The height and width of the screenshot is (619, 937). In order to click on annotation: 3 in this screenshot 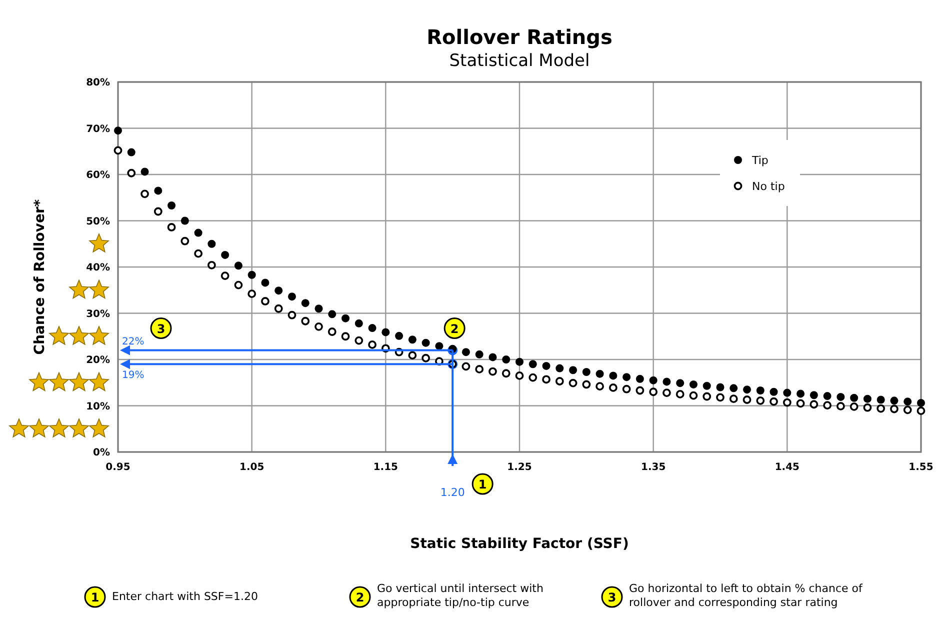, I will do `click(161, 329)`.